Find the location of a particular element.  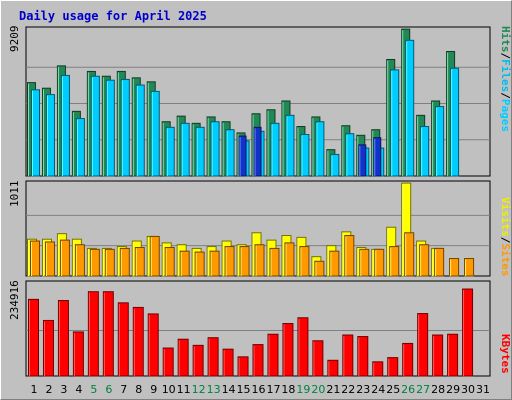

day-label: 25 is located at coordinates (393, 389).